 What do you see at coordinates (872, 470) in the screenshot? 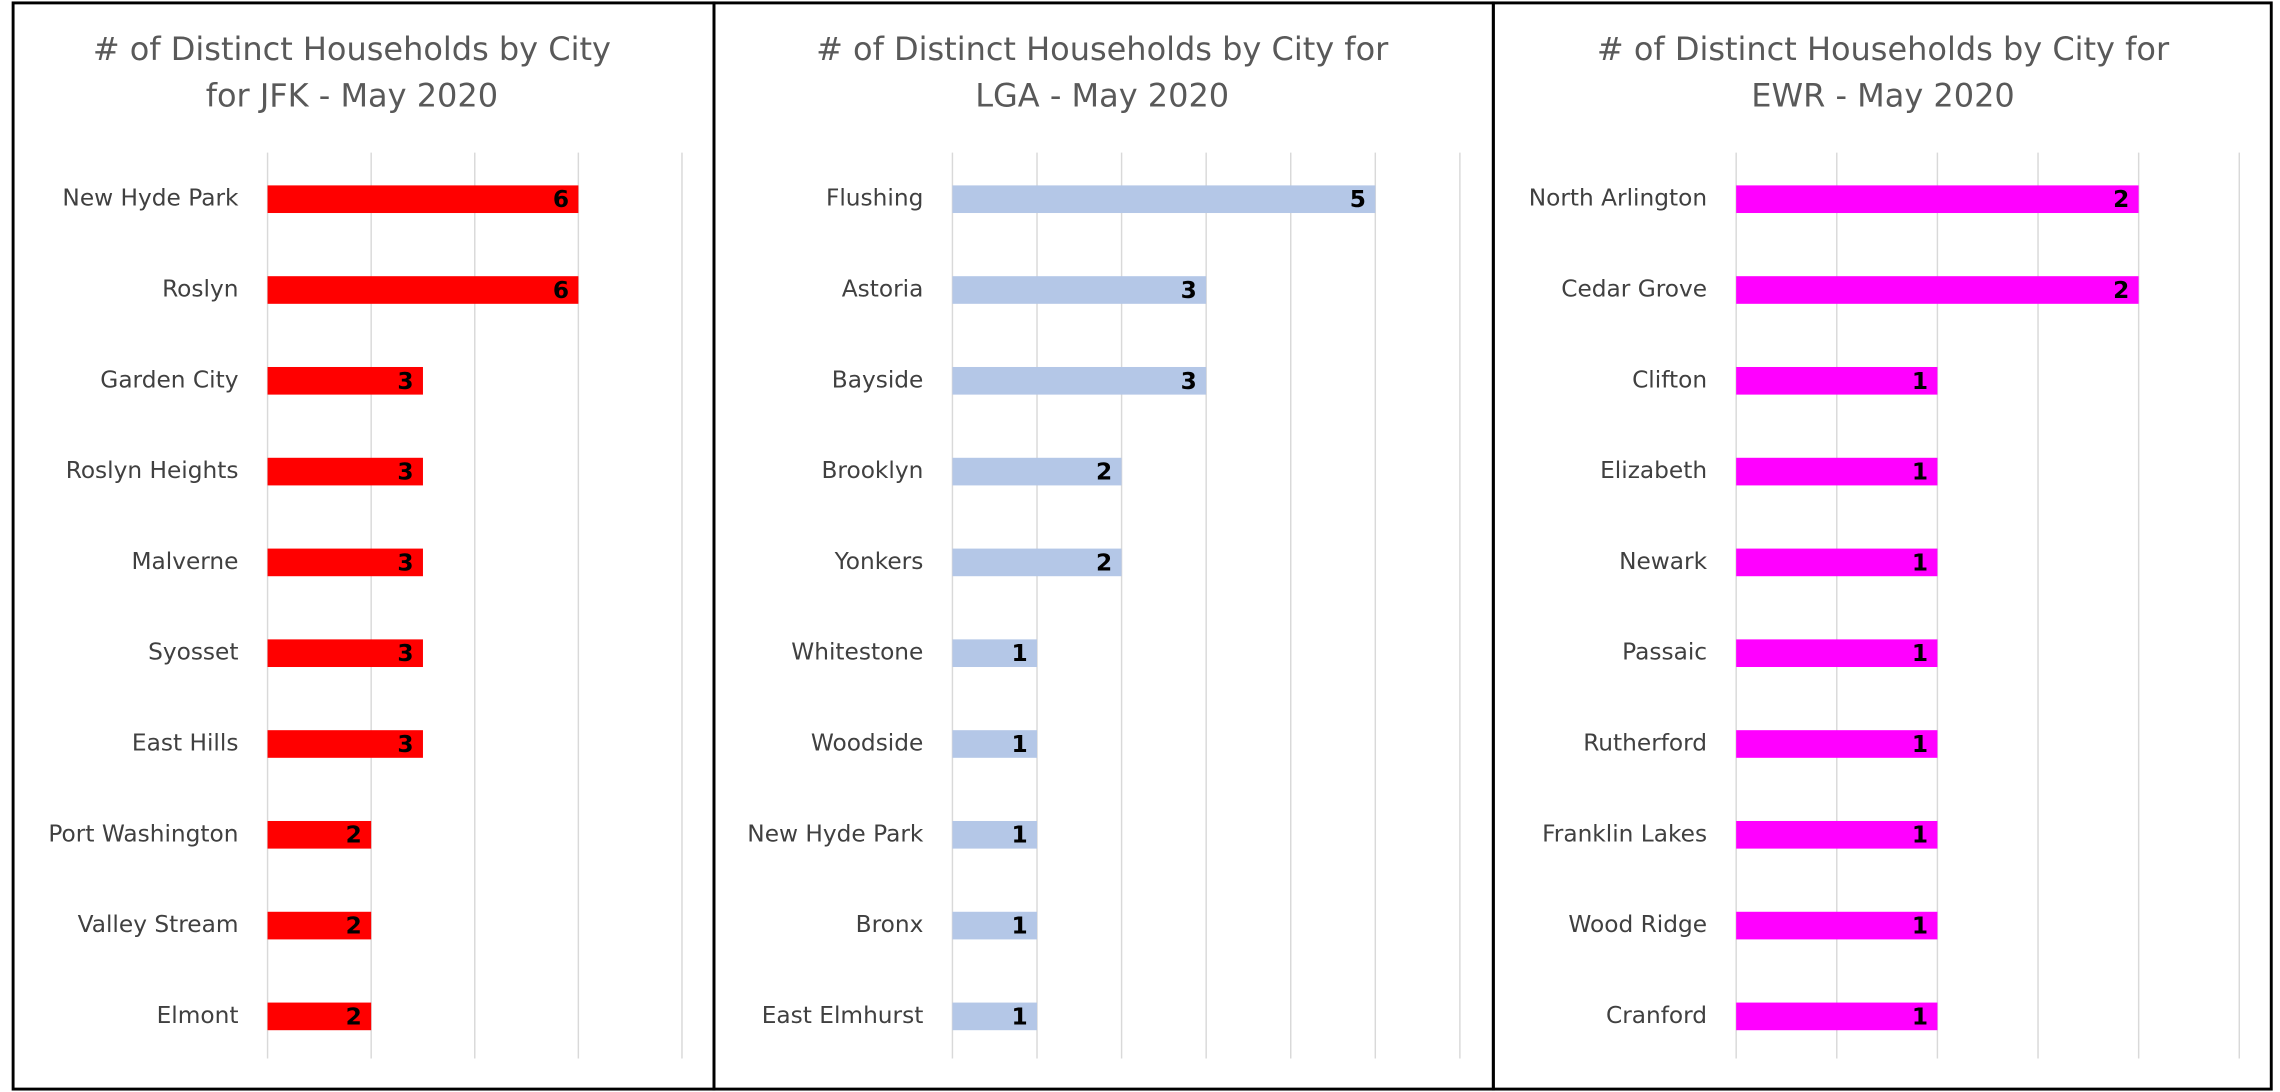
I see `category-label: Brooklyn` at bounding box center [872, 470].